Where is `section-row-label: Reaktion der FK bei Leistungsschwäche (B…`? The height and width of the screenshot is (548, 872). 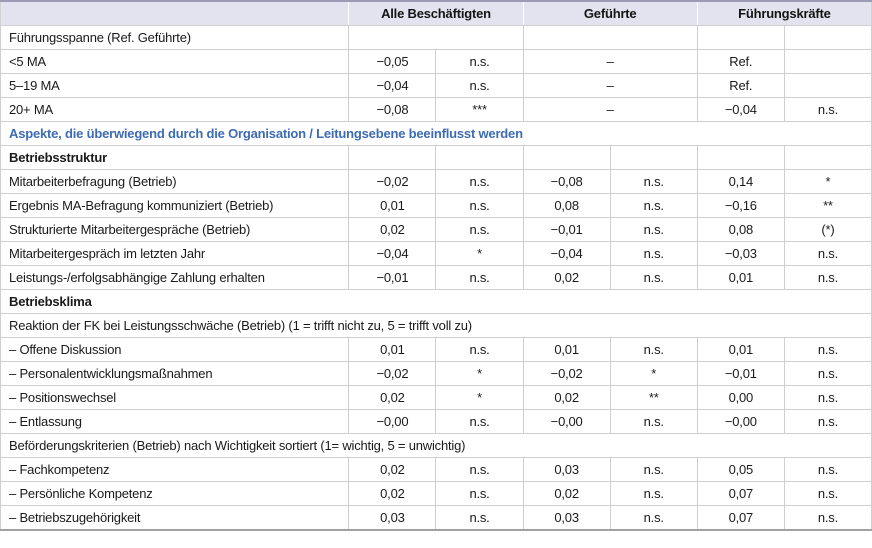 section-row-label: Reaktion der FK bei Leistungsschwäche (B… is located at coordinates (436, 325).